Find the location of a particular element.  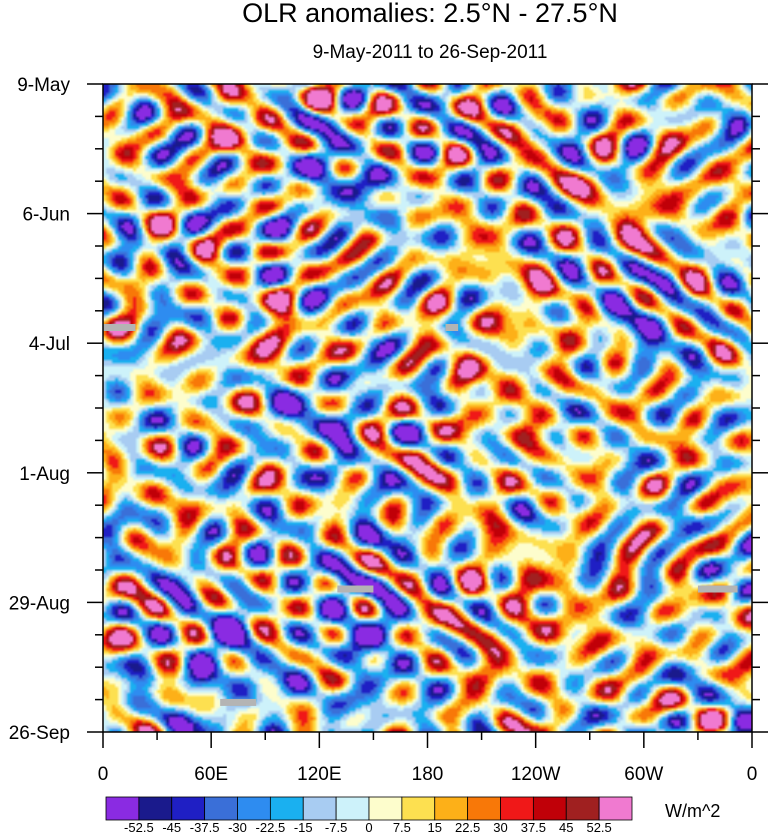

colorbar-units: W/m^2 is located at coordinates (692, 811).